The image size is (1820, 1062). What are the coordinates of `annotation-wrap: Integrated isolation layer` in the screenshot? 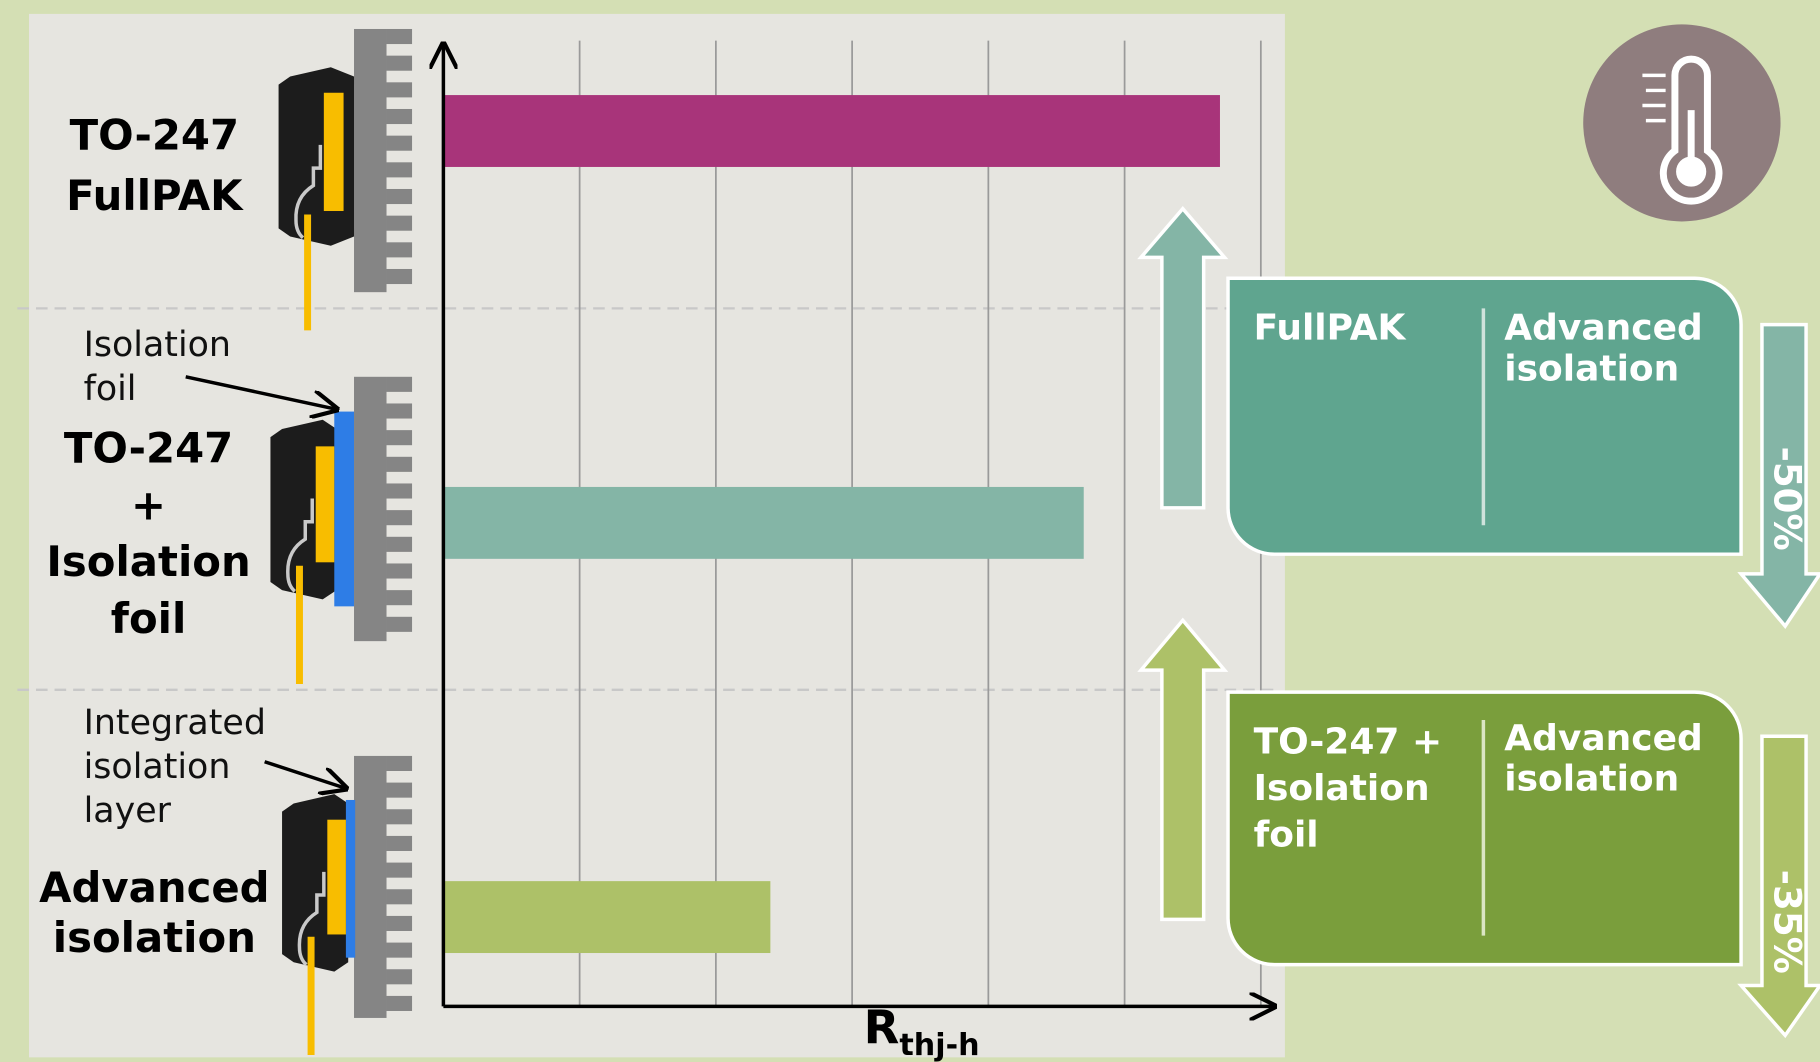 It's located at (174, 767).